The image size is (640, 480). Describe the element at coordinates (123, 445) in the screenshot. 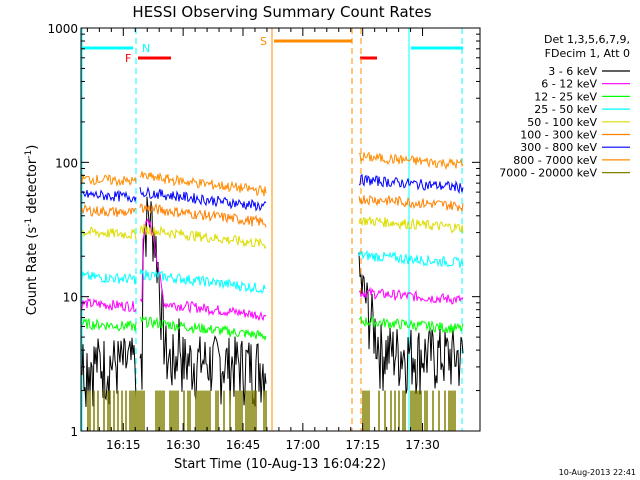

I see `x-tick-label: 16:15` at that location.